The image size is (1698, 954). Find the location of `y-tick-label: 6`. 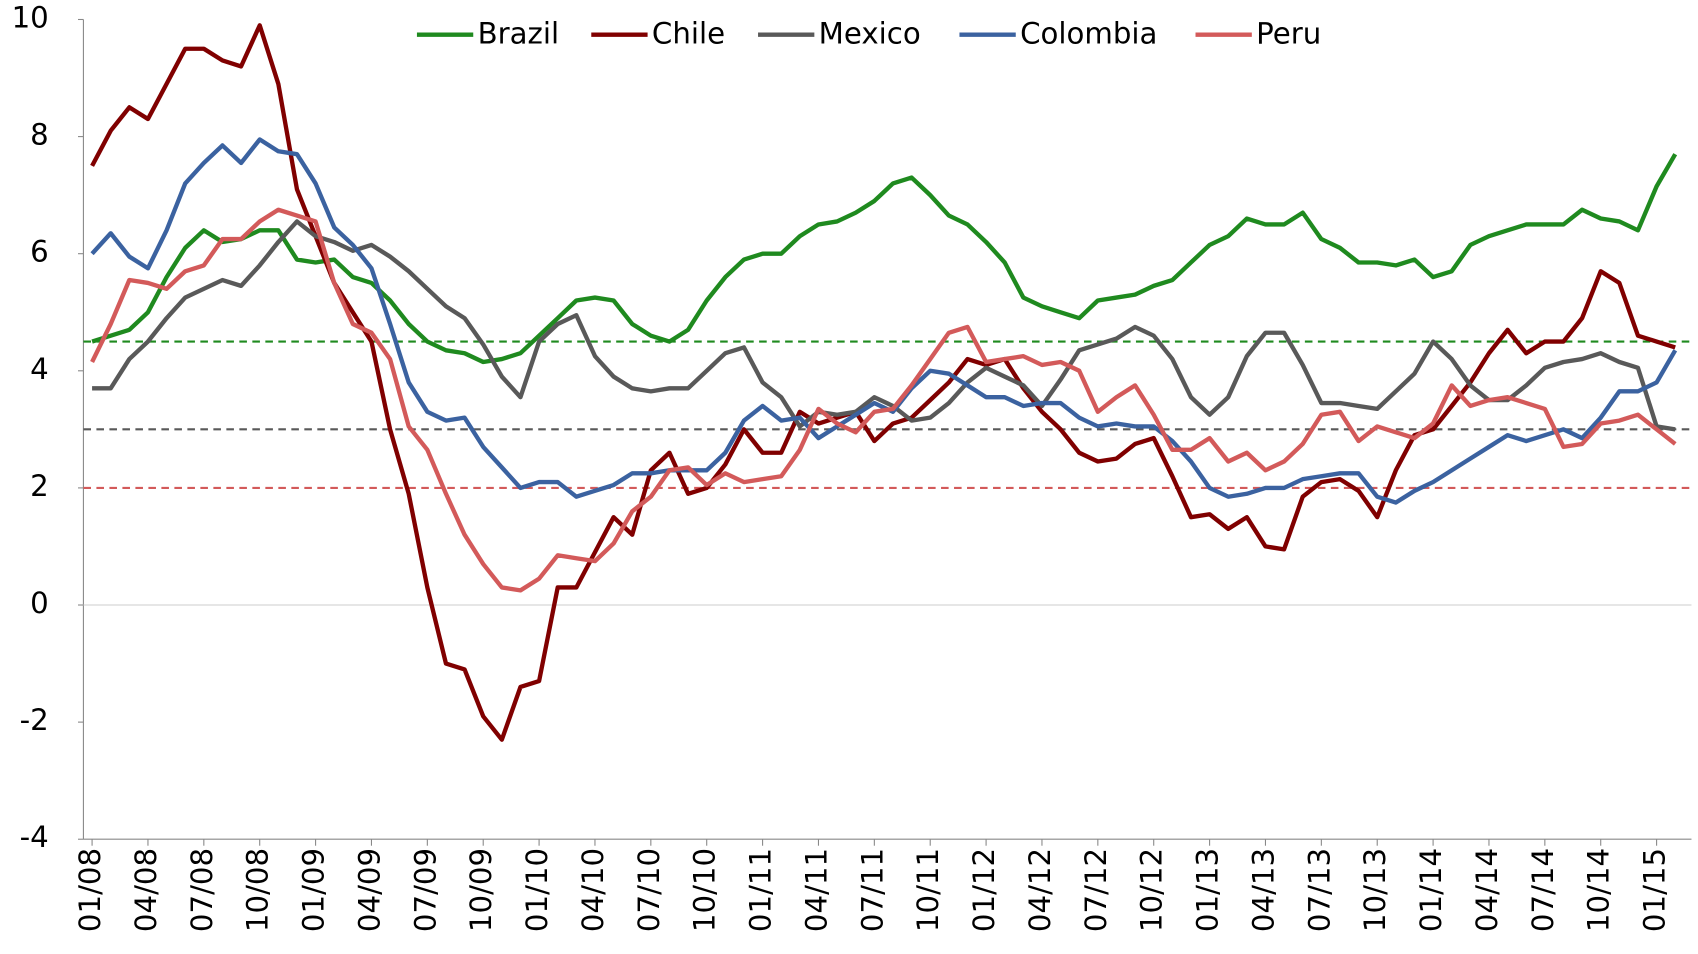

y-tick-label: 6 is located at coordinates (39, 252).